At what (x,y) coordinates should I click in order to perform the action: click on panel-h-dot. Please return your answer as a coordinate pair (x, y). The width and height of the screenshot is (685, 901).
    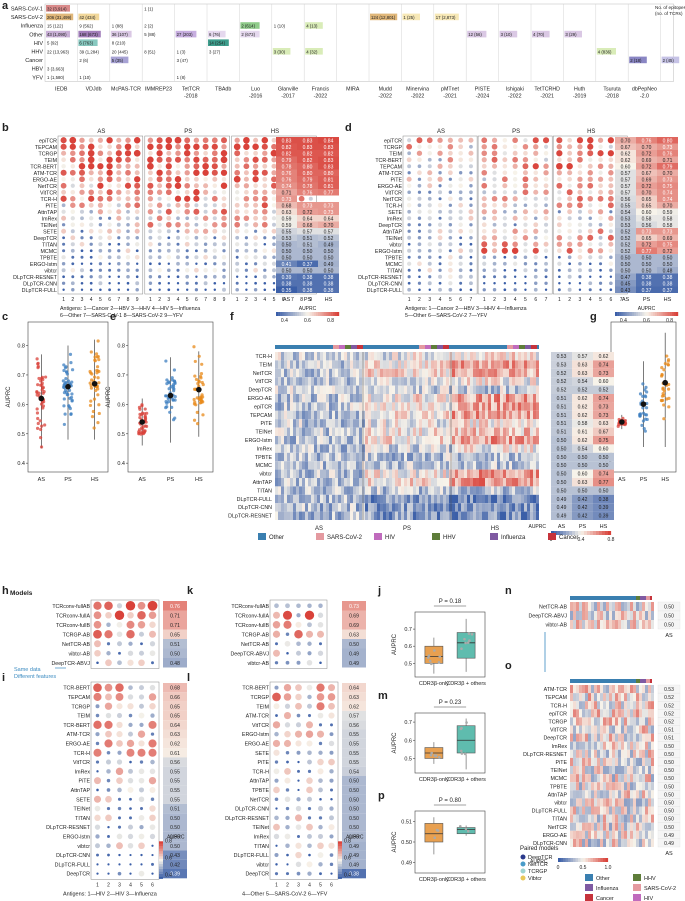
    Looking at the image, I should click on (130, 662).